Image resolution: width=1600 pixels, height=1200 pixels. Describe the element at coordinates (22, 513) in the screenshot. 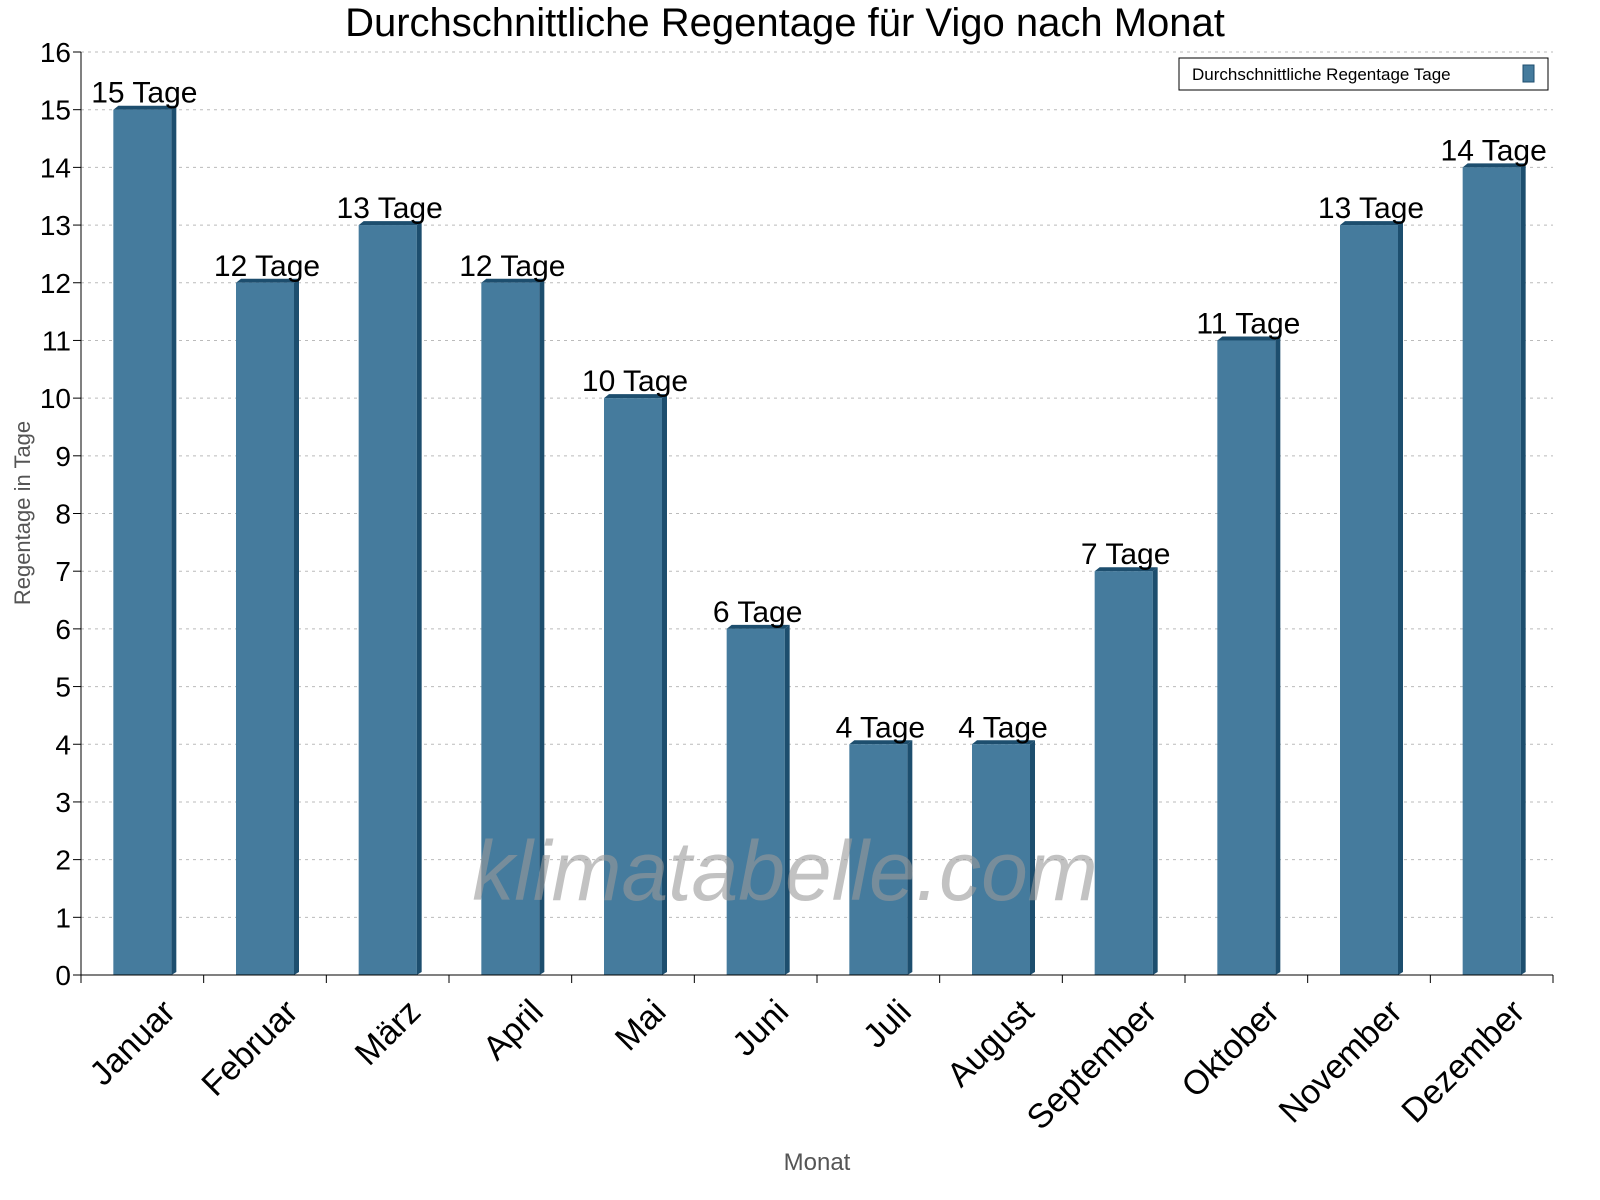

I see `y-axis-label: Regentage in Tage` at that location.